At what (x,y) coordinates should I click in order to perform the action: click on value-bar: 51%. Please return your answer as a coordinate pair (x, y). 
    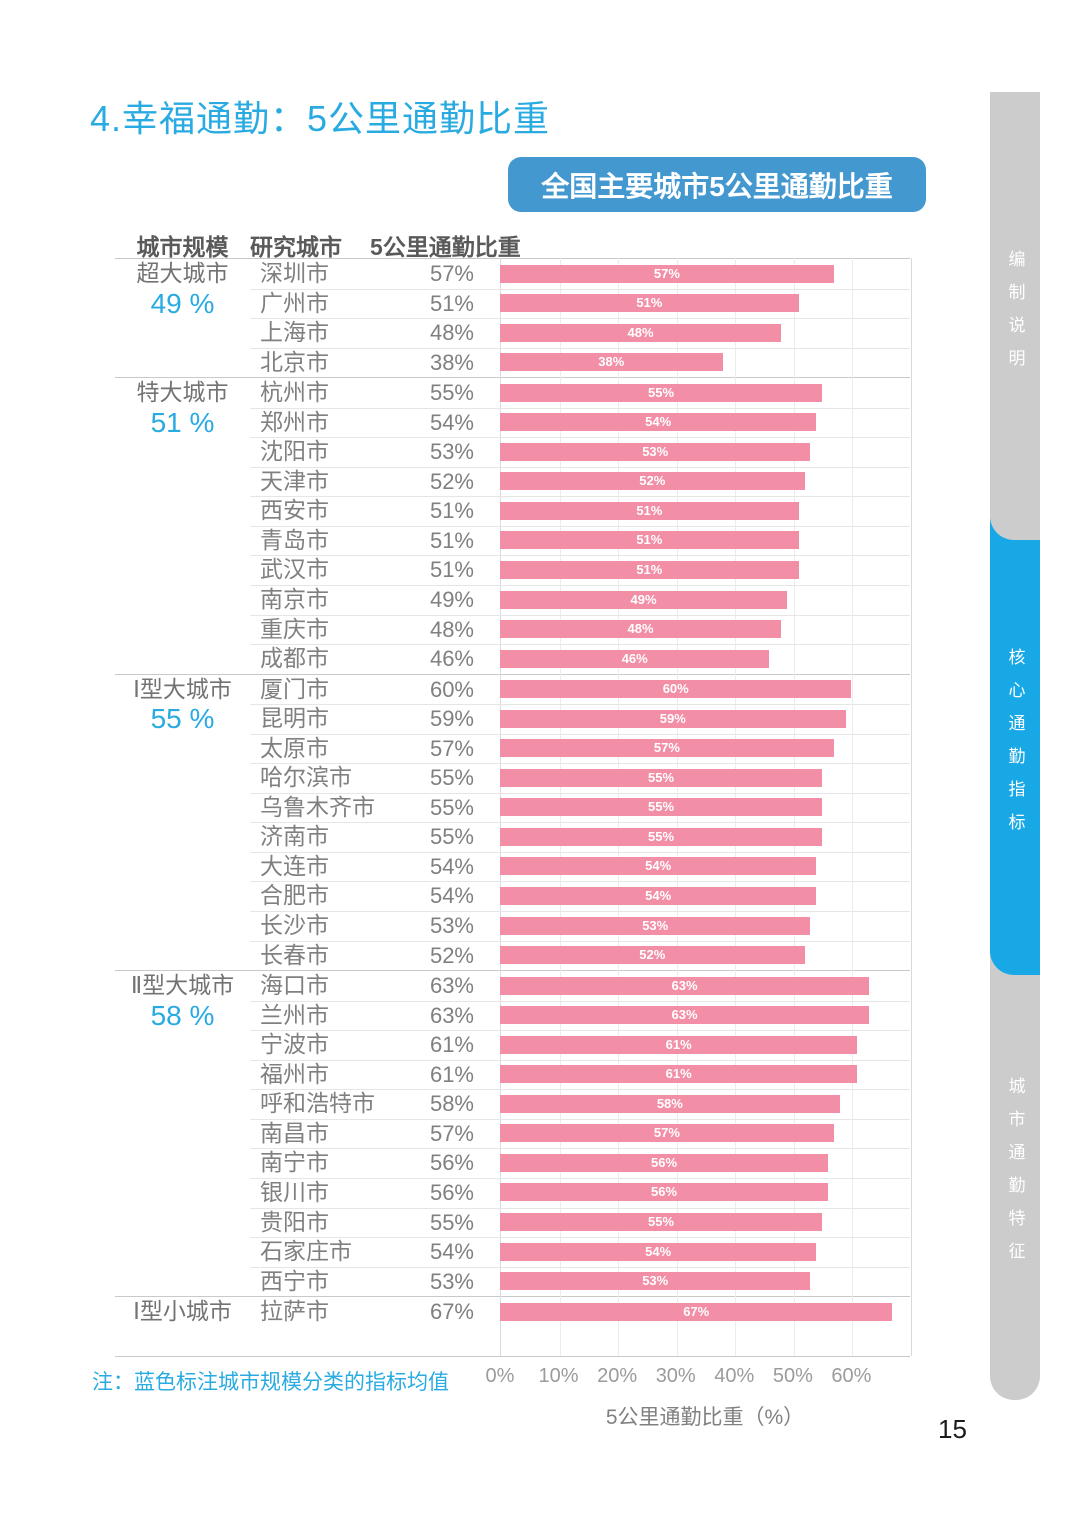
    Looking at the image, I should click on (649, 569).